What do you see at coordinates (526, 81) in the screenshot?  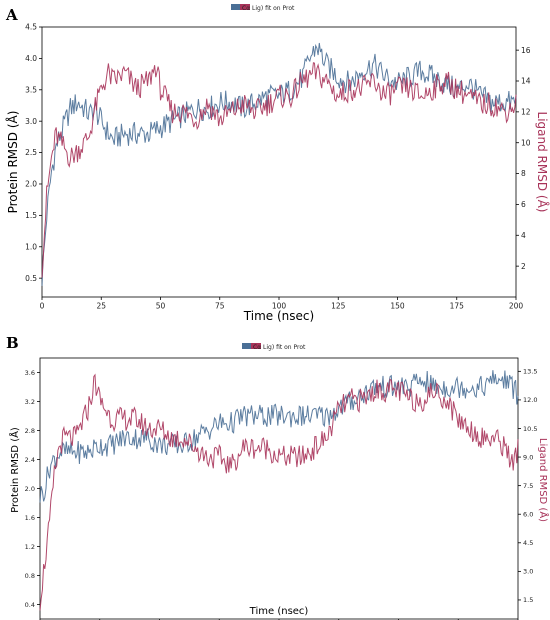 I see `y2-tick-label: 14` at bounding box center [526, 81].